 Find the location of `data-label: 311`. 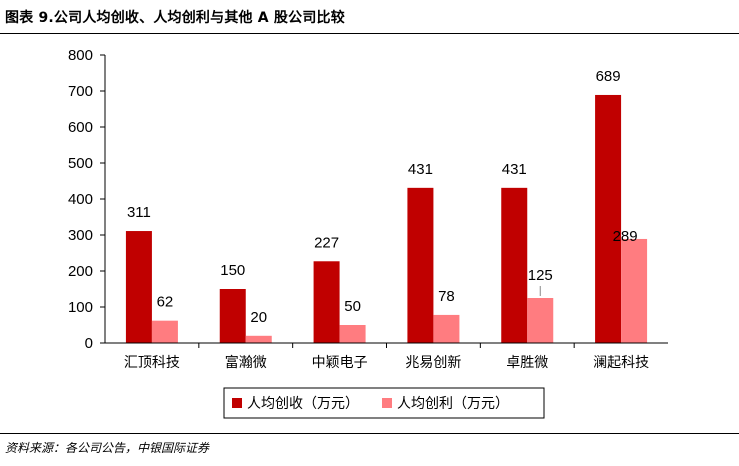

data-label: 311 is located at coordinates (139, 212).